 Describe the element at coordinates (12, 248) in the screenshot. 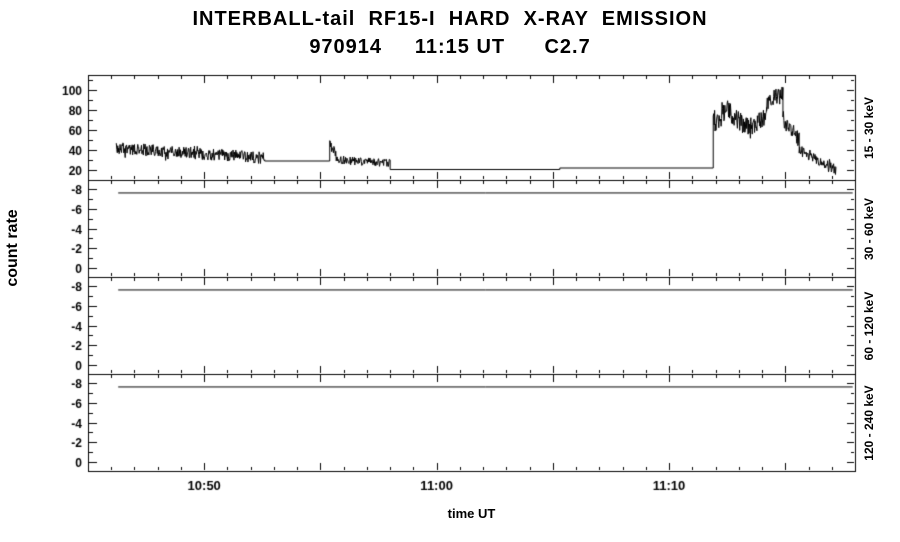

I see `y-axis-label: count rate` at that location.